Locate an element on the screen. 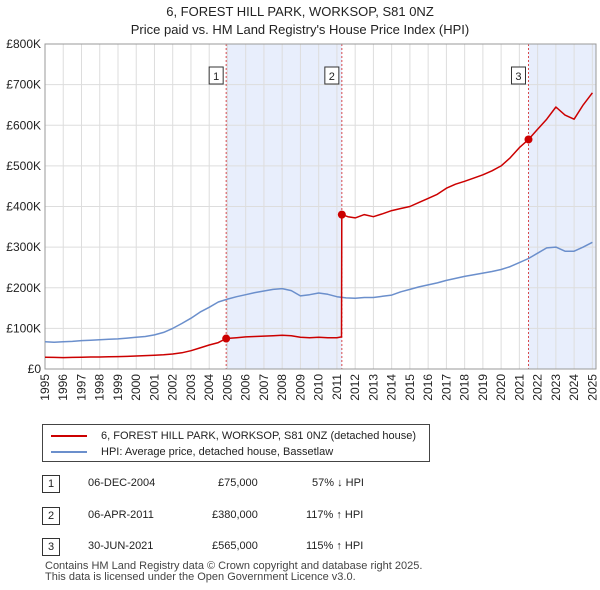  x-tick-label: 2024 is located at coordinates (574, 387).